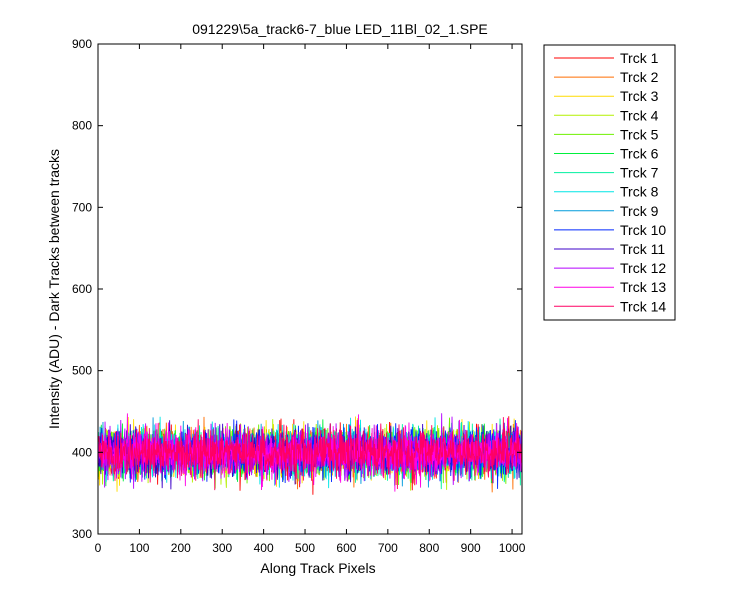  Describe the element at coordinates (82, 207) in the screenshot. I see `y-tick-label: 700` at that location.